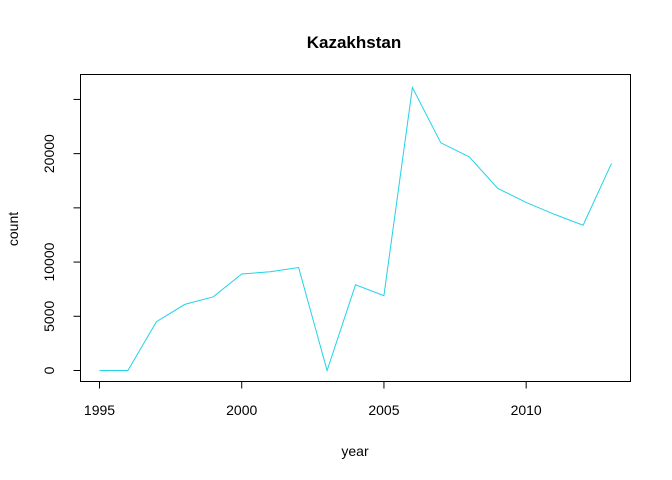 The height and width of the screenshot is (480, 672). What do you see at coordinates (49, 316) in the screenshot?
I see `y-tick-label: 5000` at bounding box center [49, 316].